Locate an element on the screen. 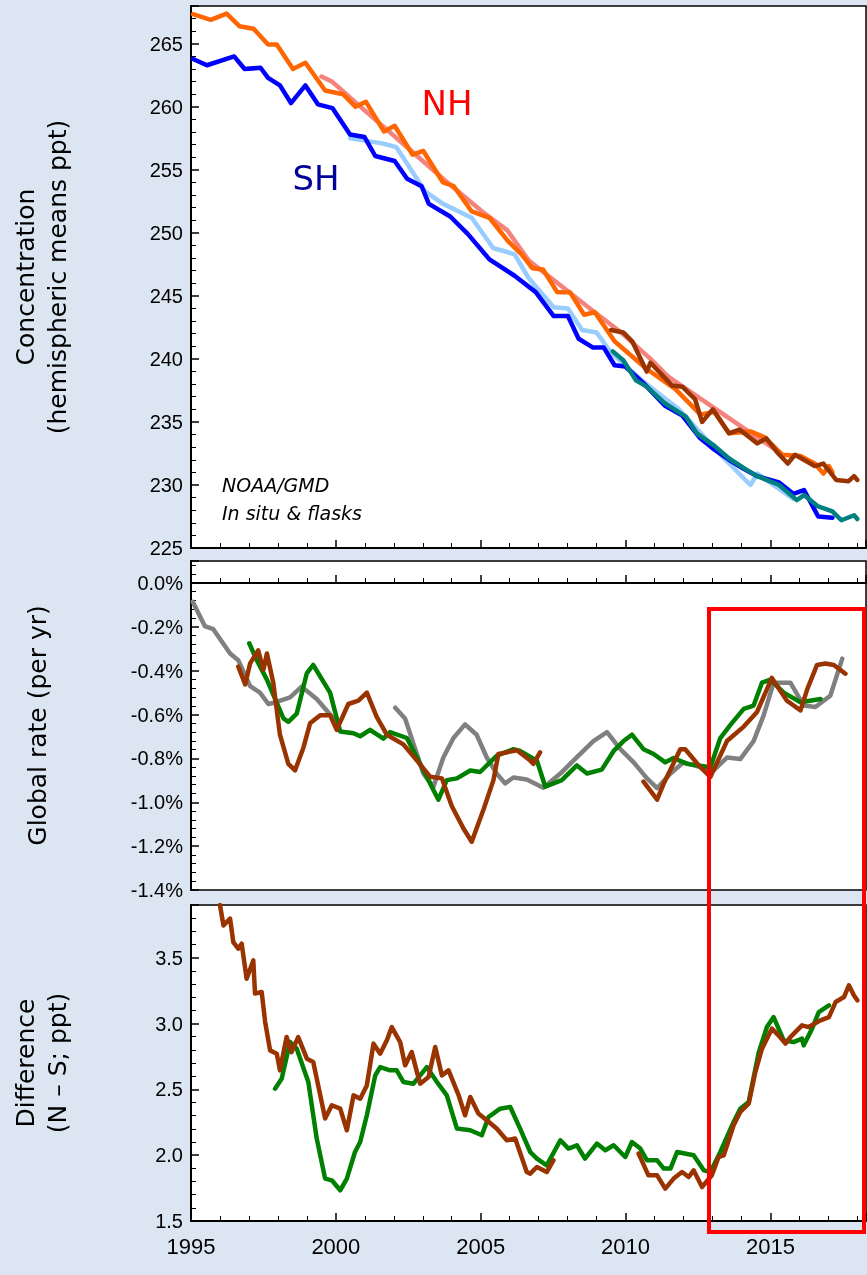 The image size is (867, 1275). y-tick-label: 240 is located at coordinates (166, 358).